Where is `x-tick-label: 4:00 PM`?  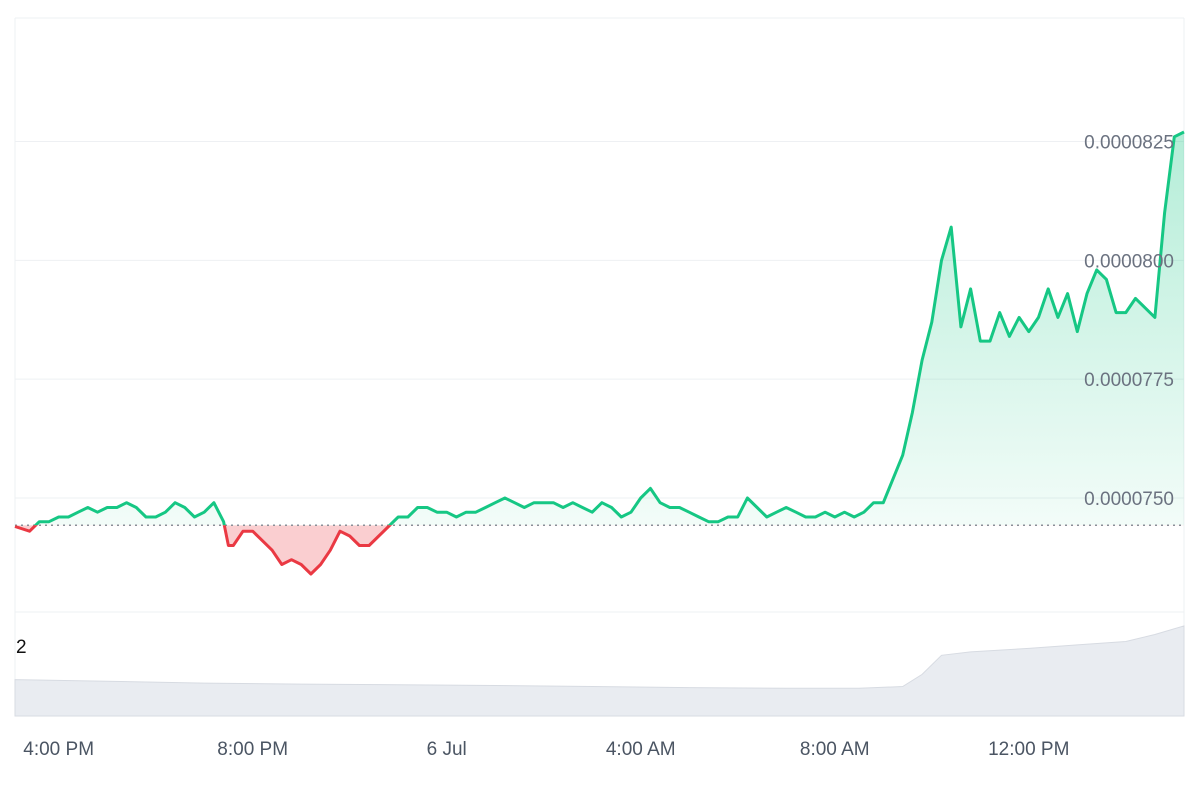
x-tick-label: 4:00 PM is located at coordinates (58, 749).